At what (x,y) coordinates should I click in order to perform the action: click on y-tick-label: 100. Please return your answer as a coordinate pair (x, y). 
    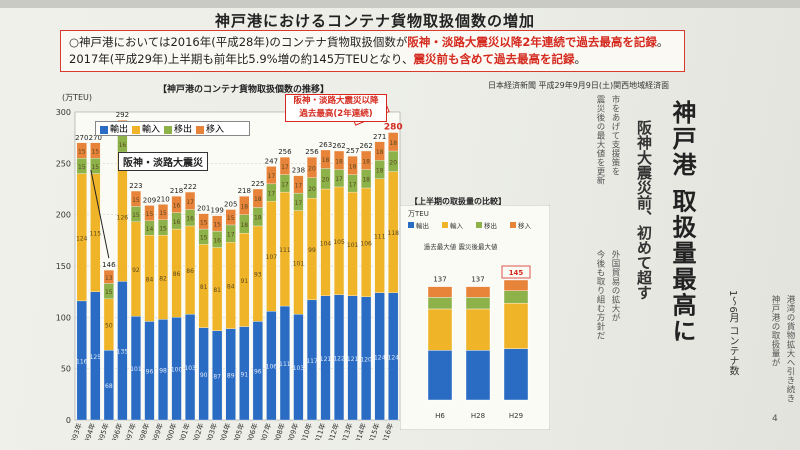
    Looking at the image, I should click on (63, 317).